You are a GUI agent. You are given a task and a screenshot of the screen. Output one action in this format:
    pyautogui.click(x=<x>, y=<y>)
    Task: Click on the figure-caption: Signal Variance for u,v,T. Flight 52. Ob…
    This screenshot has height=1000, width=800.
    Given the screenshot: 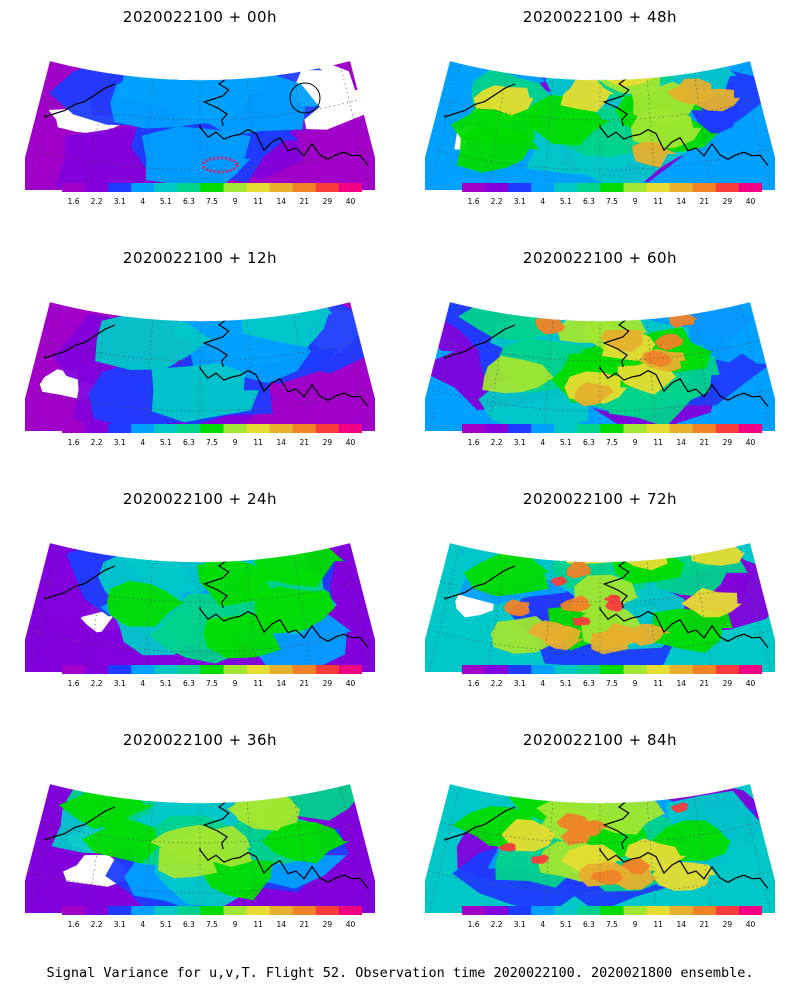 What is the action you would take?
    pyautogui.click(x=400, y=973)
    